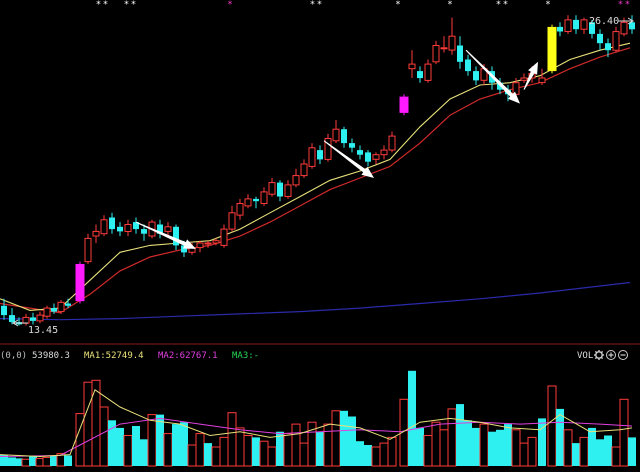 The height and width of the screenshot is (472, 640). Describe the element at coordinates (623, 355) in the screenshot. I see `minus-icon` at that location.